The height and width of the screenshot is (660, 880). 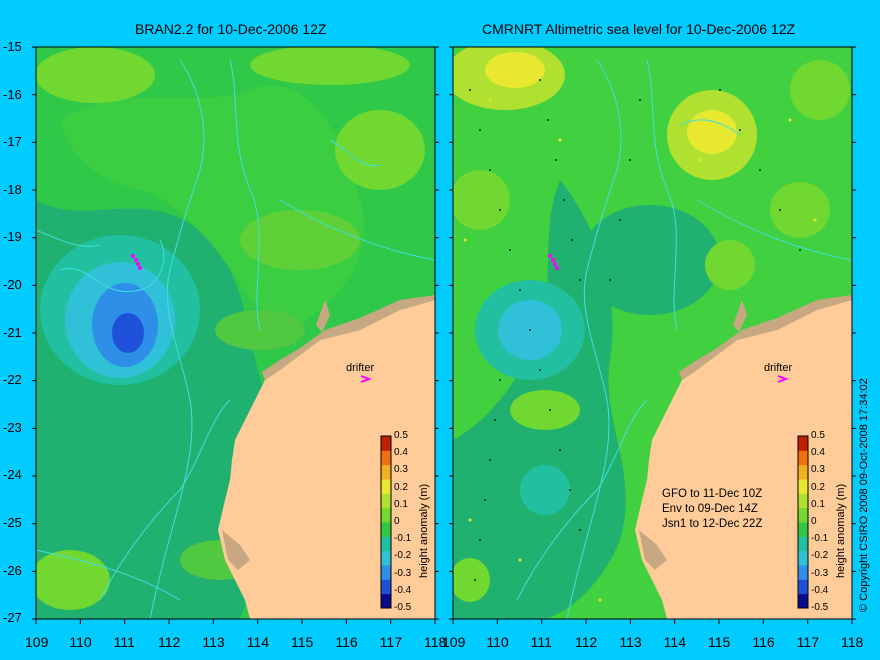 What do you see at coordinates (553, 262) in the screenshot?
I see `drifter-track-right` at bounding box center [553, 262].